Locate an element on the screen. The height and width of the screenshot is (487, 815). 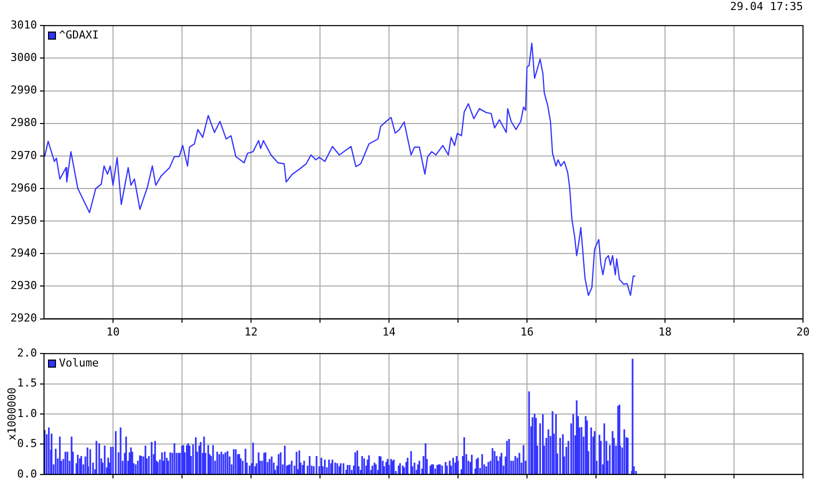
y-tick-label: 3010 is located at coordinates (23, 25).